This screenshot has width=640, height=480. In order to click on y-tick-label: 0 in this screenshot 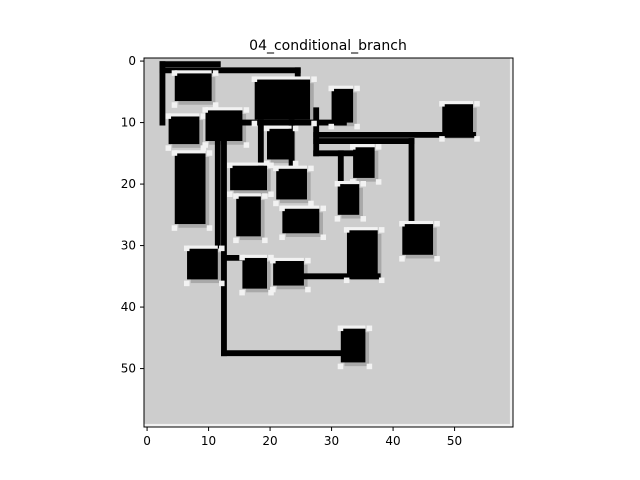, I will do `click(132, 61)`.